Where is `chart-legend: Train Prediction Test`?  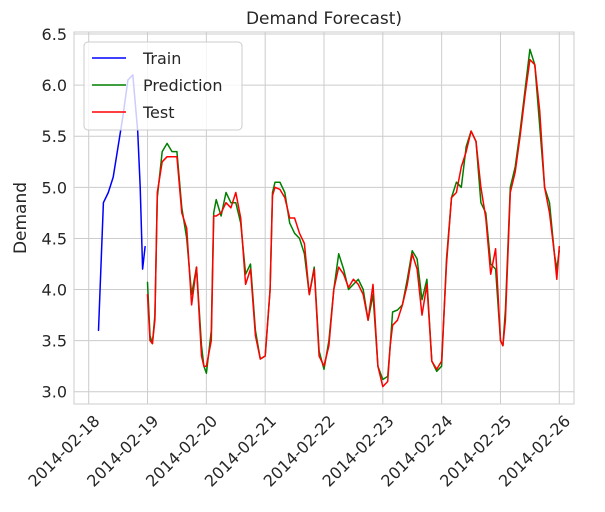 chart-legend: Train Prediction Test is located at coordinates (163, 86).